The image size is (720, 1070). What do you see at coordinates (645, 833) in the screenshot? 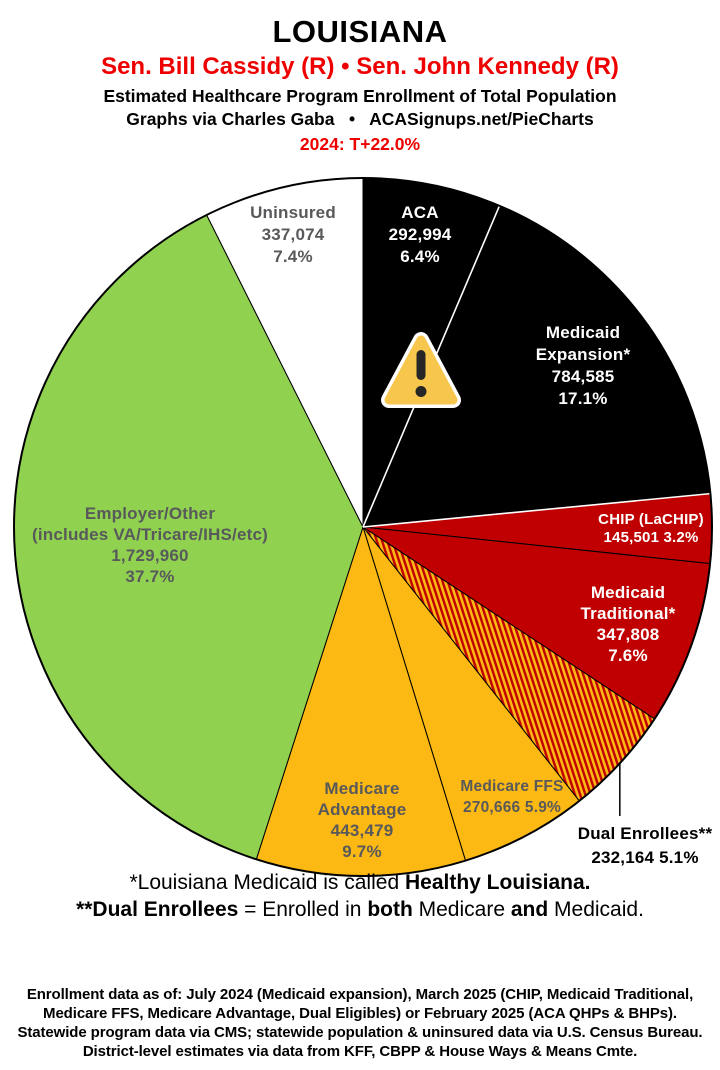
I see `label-line: Dual Enrollees**` at bounding box center [645, 833].